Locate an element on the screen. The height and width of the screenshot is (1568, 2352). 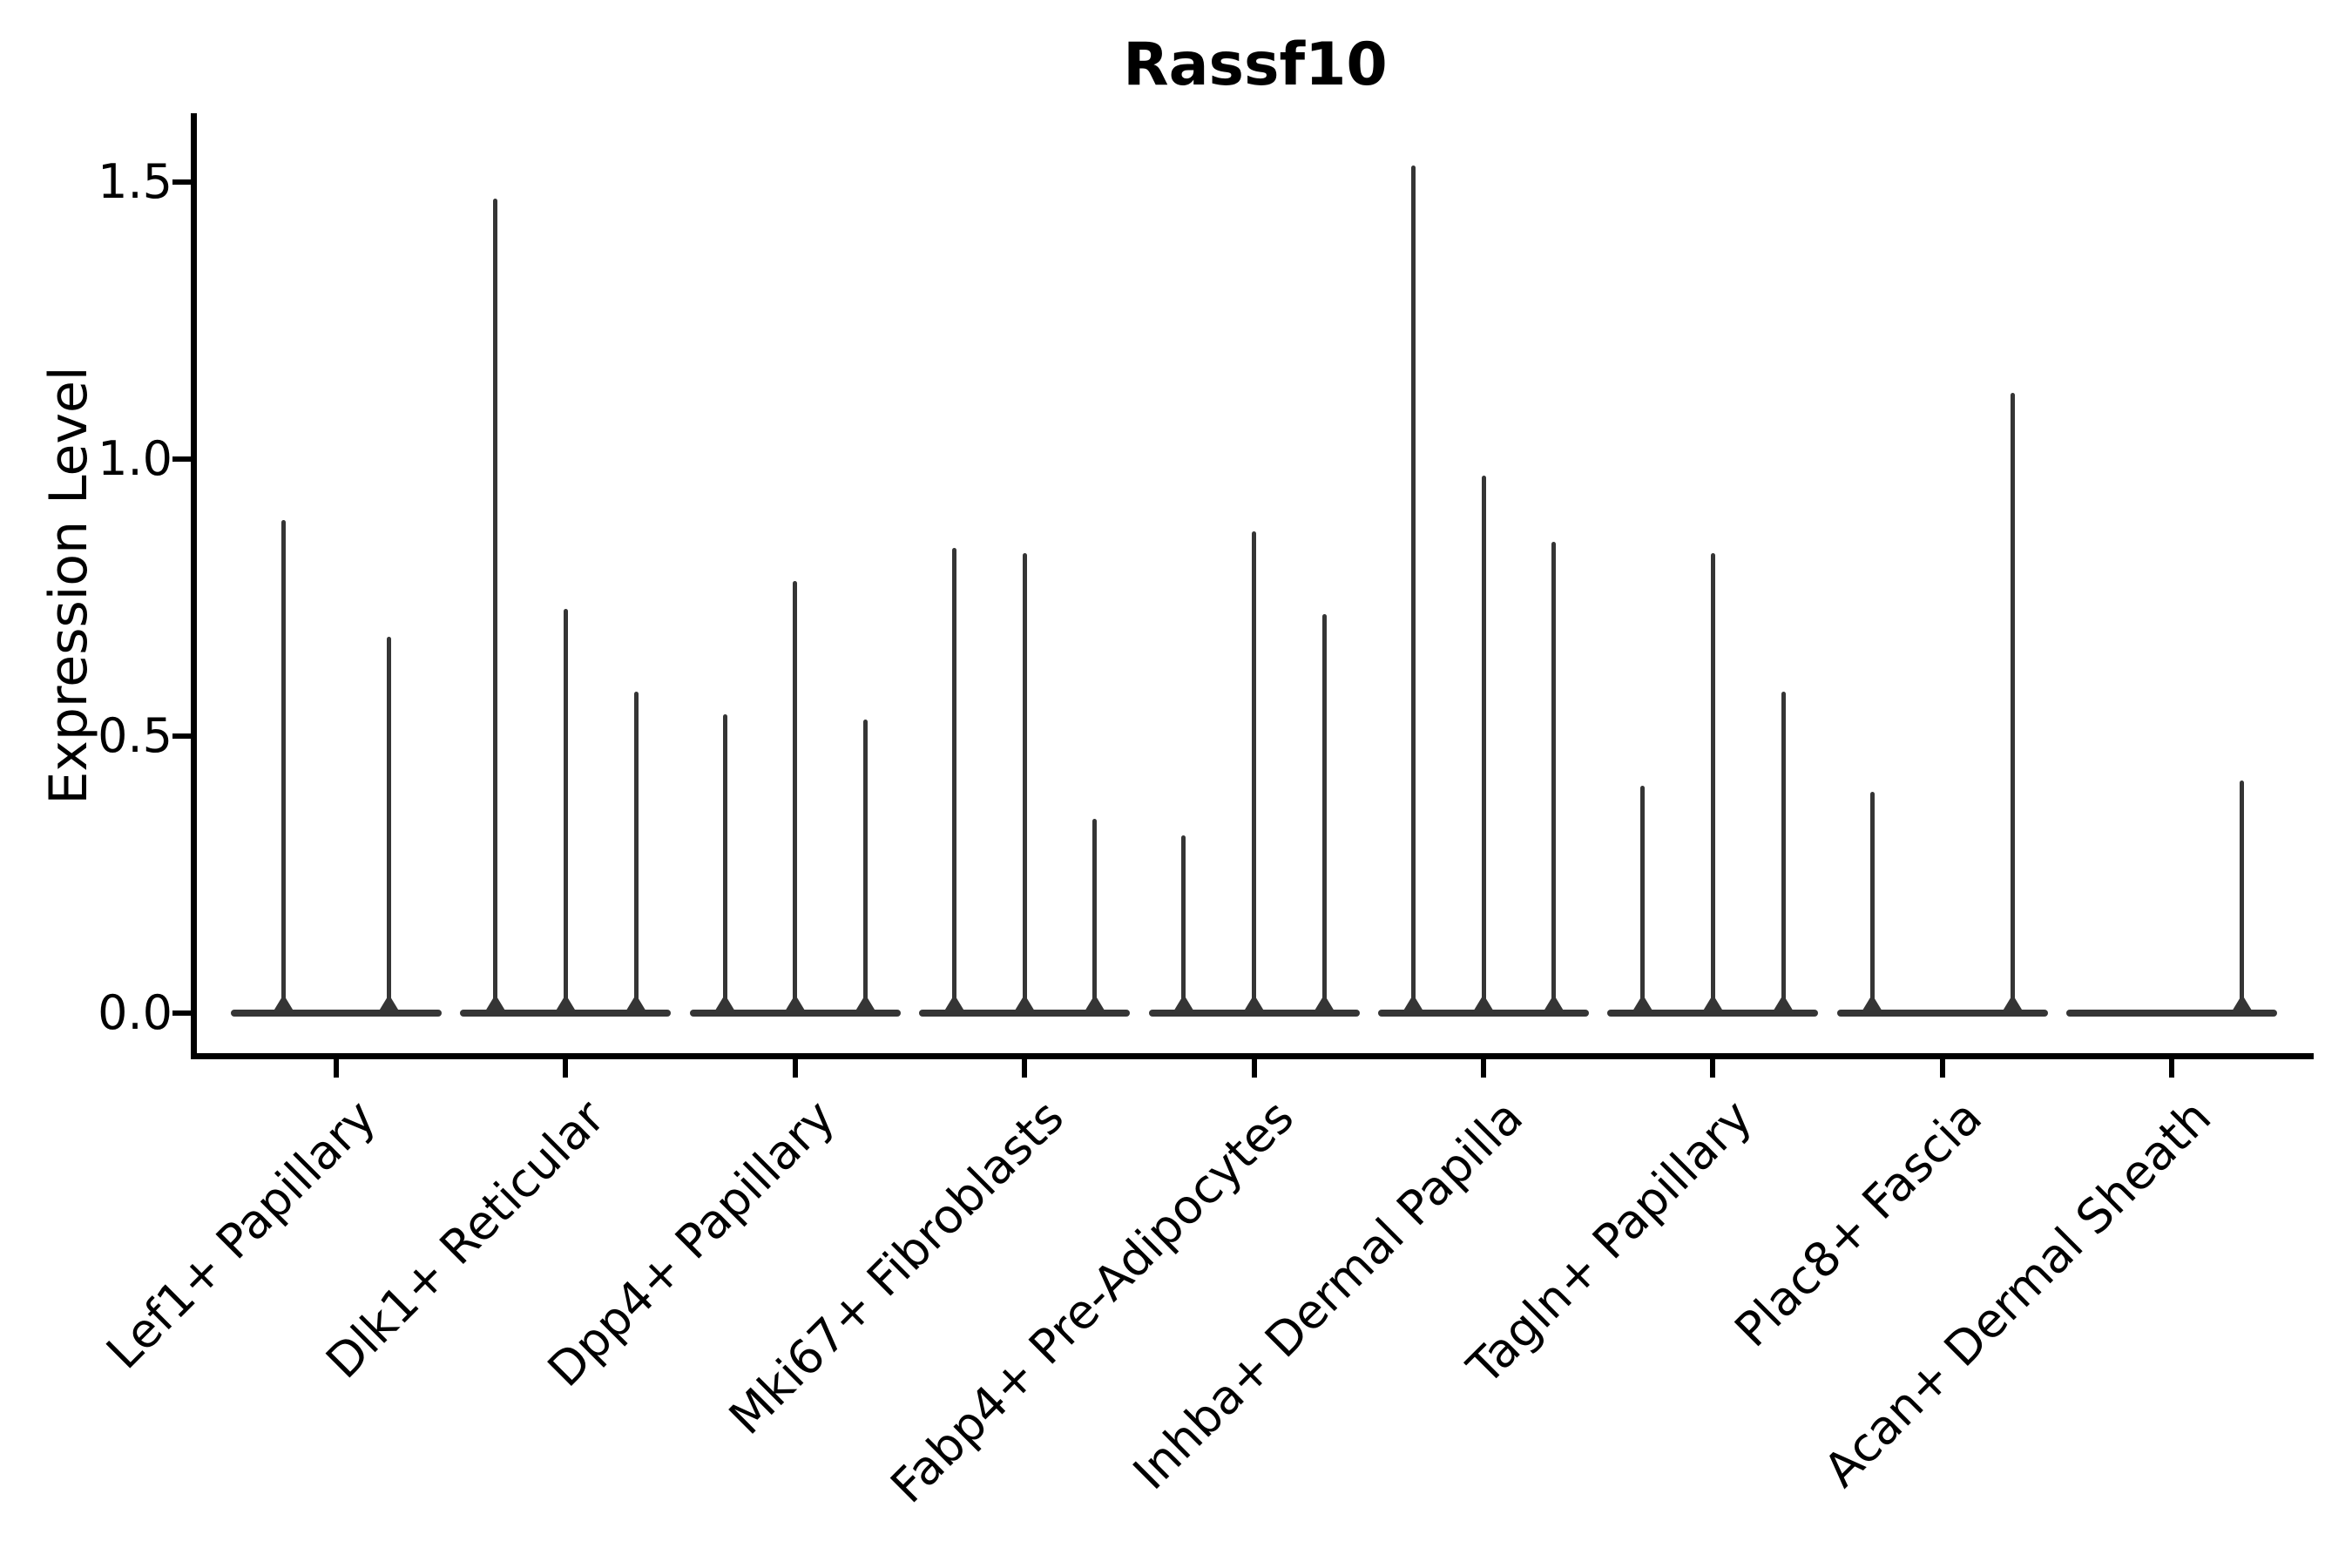
y-tick-label: 0.0 is located at coordinates (135, 1013).